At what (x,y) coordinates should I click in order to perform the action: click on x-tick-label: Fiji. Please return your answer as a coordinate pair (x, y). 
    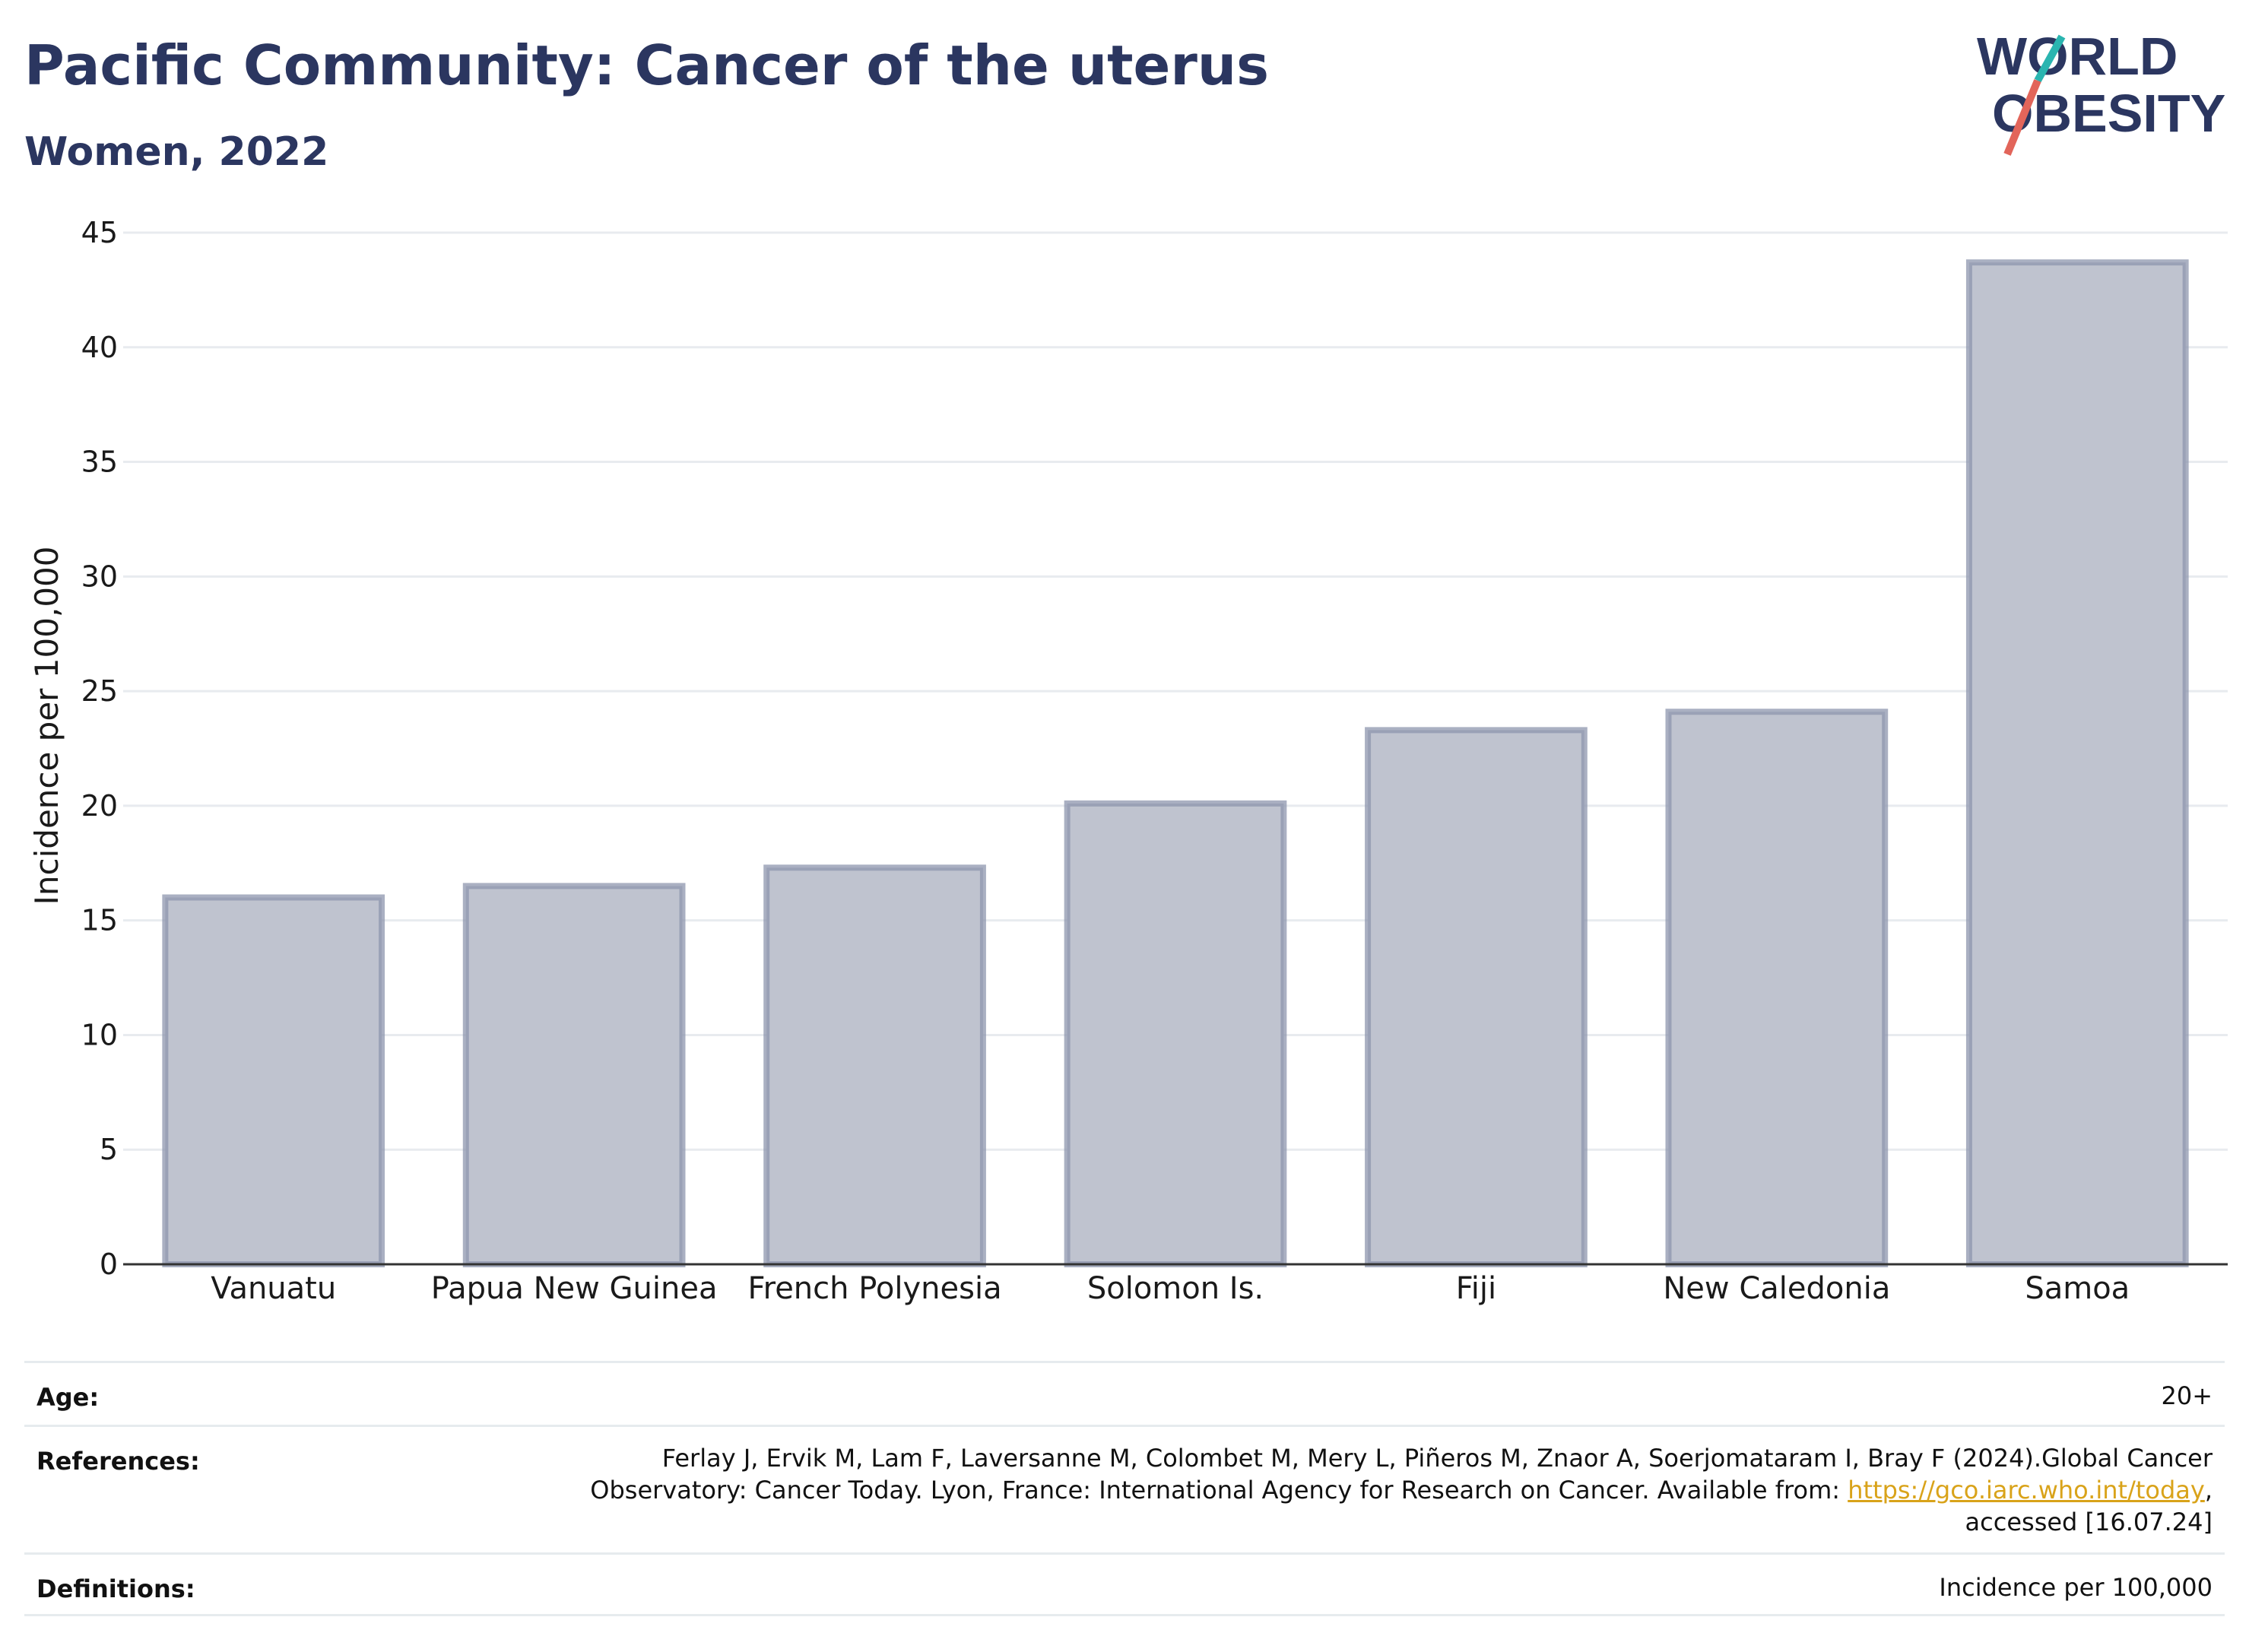
    Looking at the image, I should click on (1476, 1288).